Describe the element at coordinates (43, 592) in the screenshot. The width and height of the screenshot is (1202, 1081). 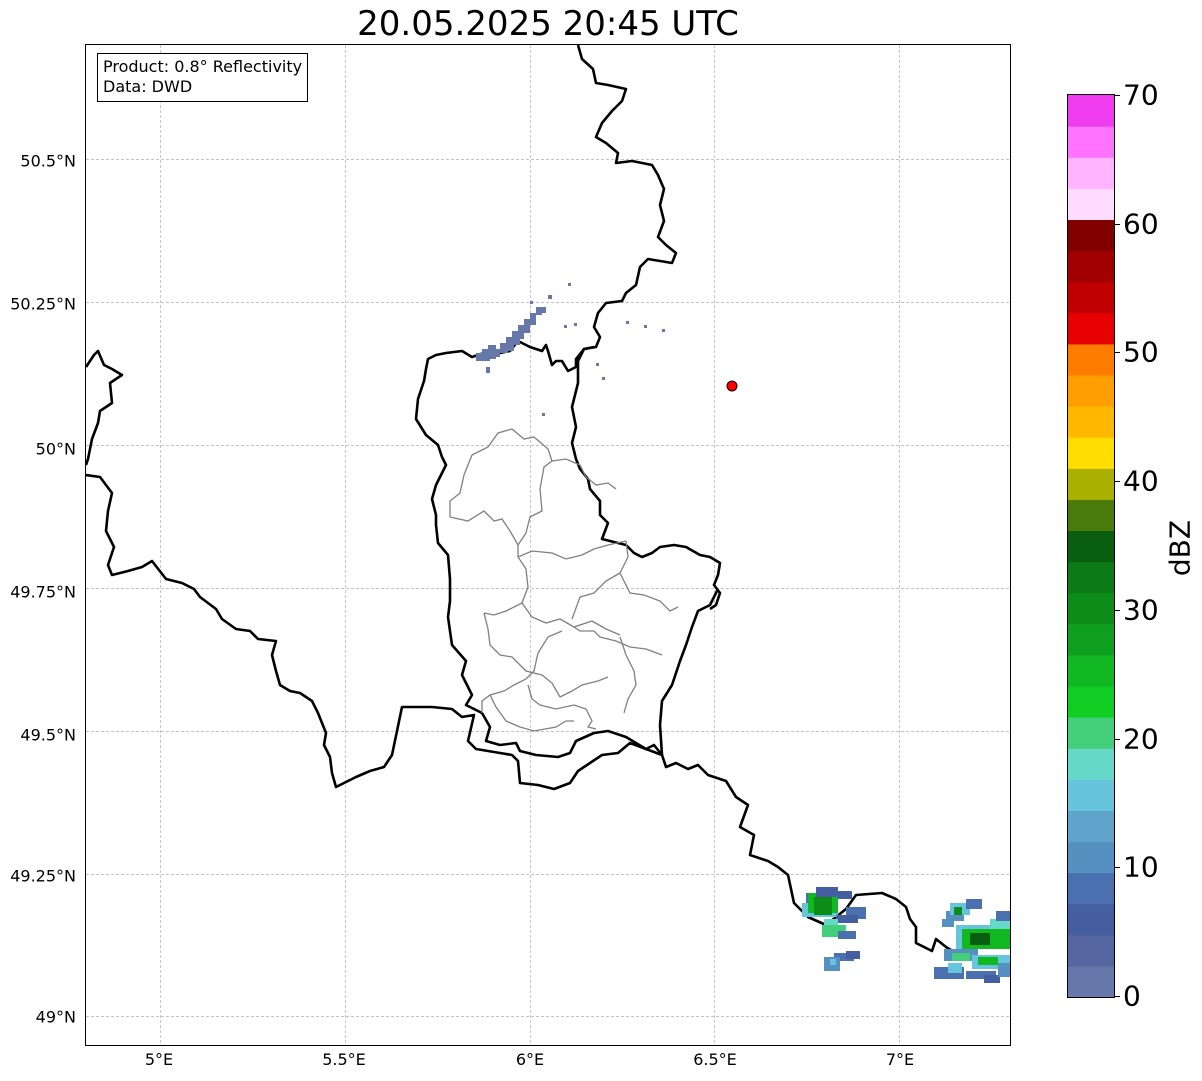
I see `lat-tick-49-75: 49.75°N` at that location.